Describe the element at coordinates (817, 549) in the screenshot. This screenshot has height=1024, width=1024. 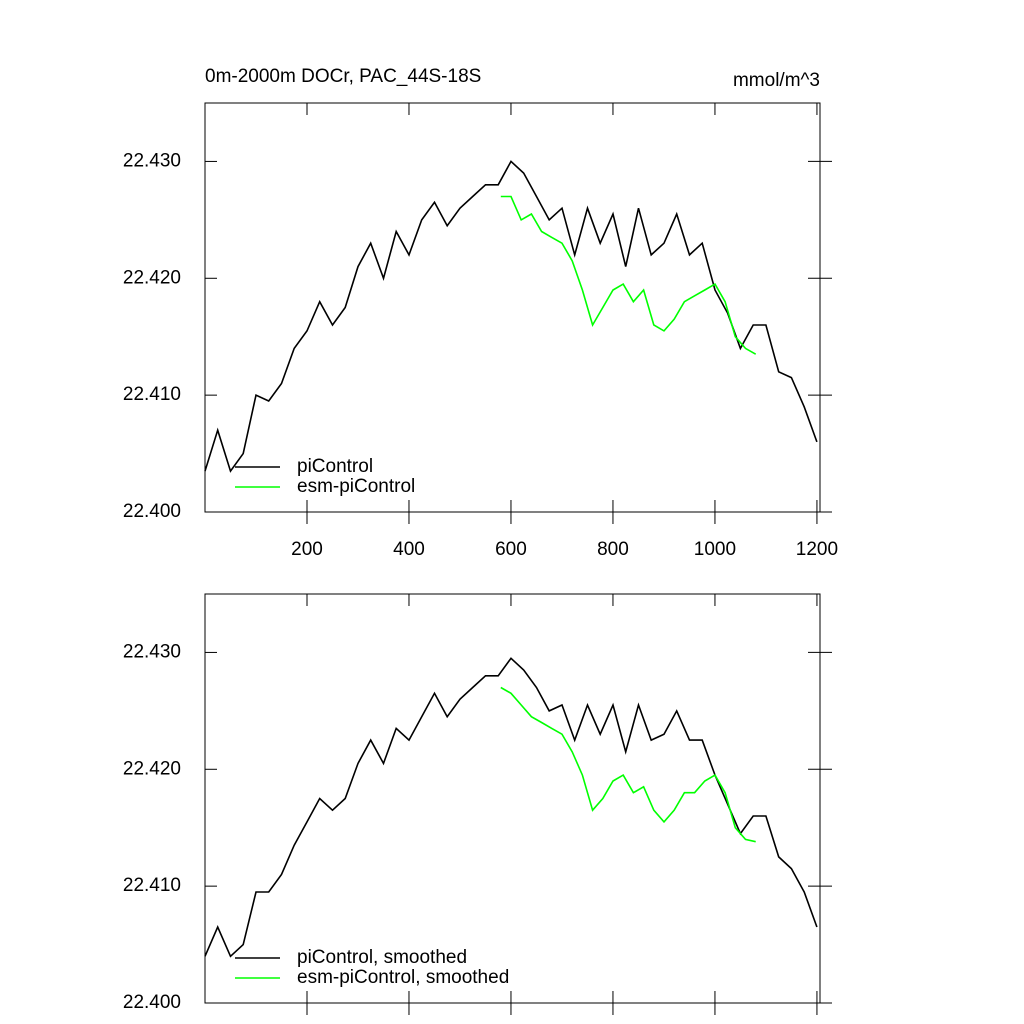
I see `x-tick-label: 1200` at that location.